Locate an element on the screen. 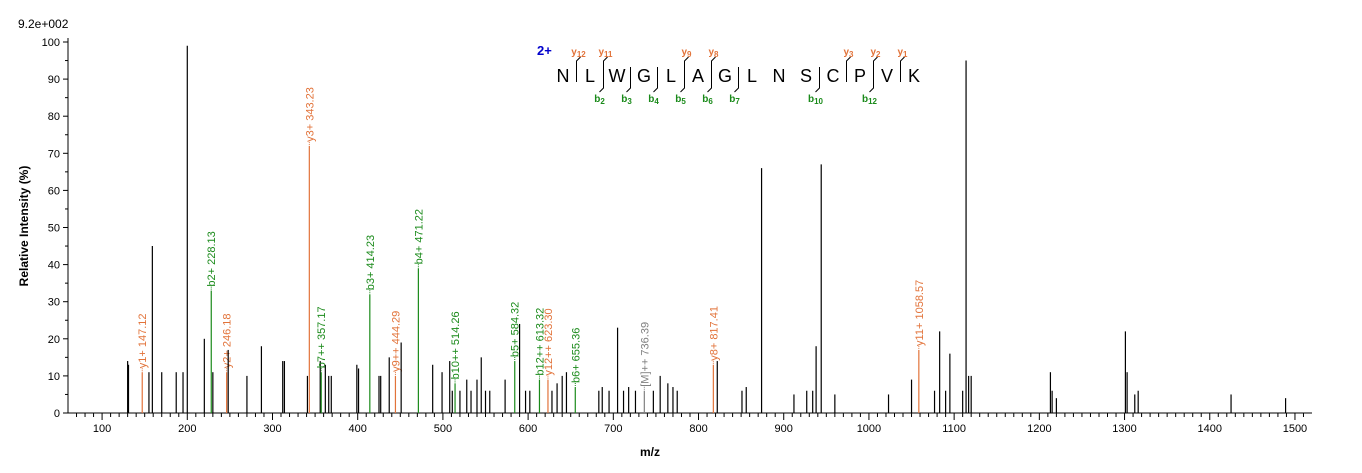  x-tick-label: 700 is located at coordinates (613, 429).